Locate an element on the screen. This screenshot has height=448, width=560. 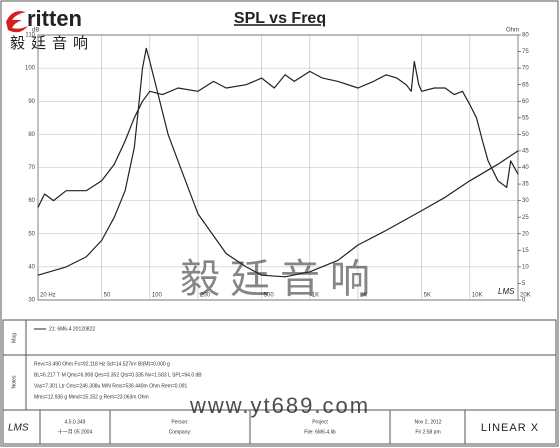
x-tick-label: 200 is located at coordinates (205, 296).